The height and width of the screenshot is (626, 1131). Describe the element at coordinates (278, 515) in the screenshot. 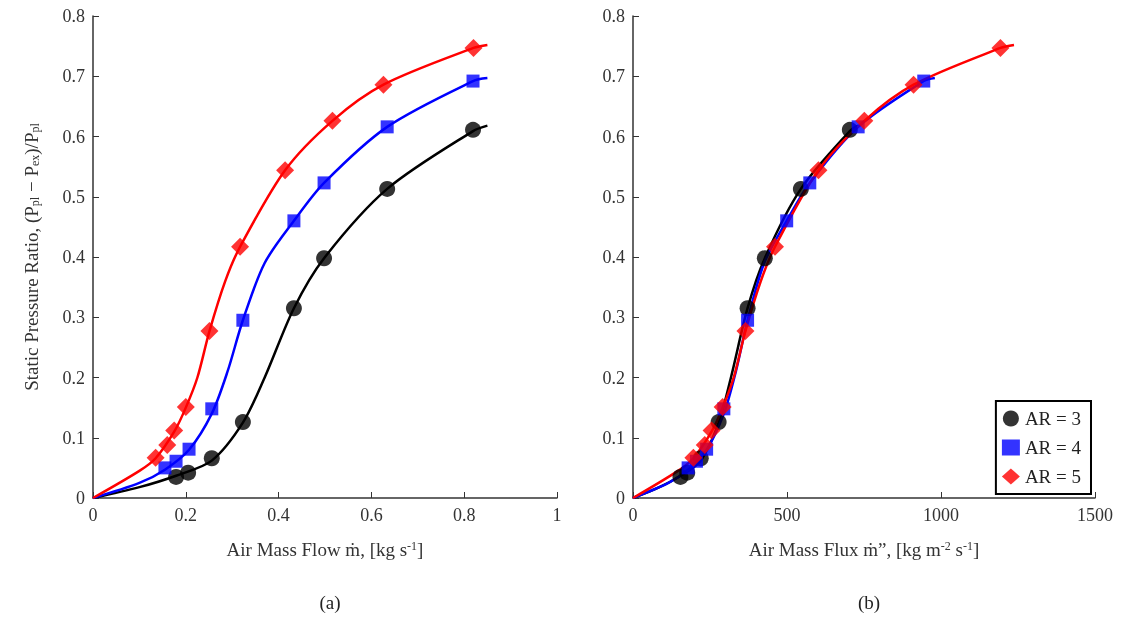

I see `x-tick-label: 0.4` at that location.